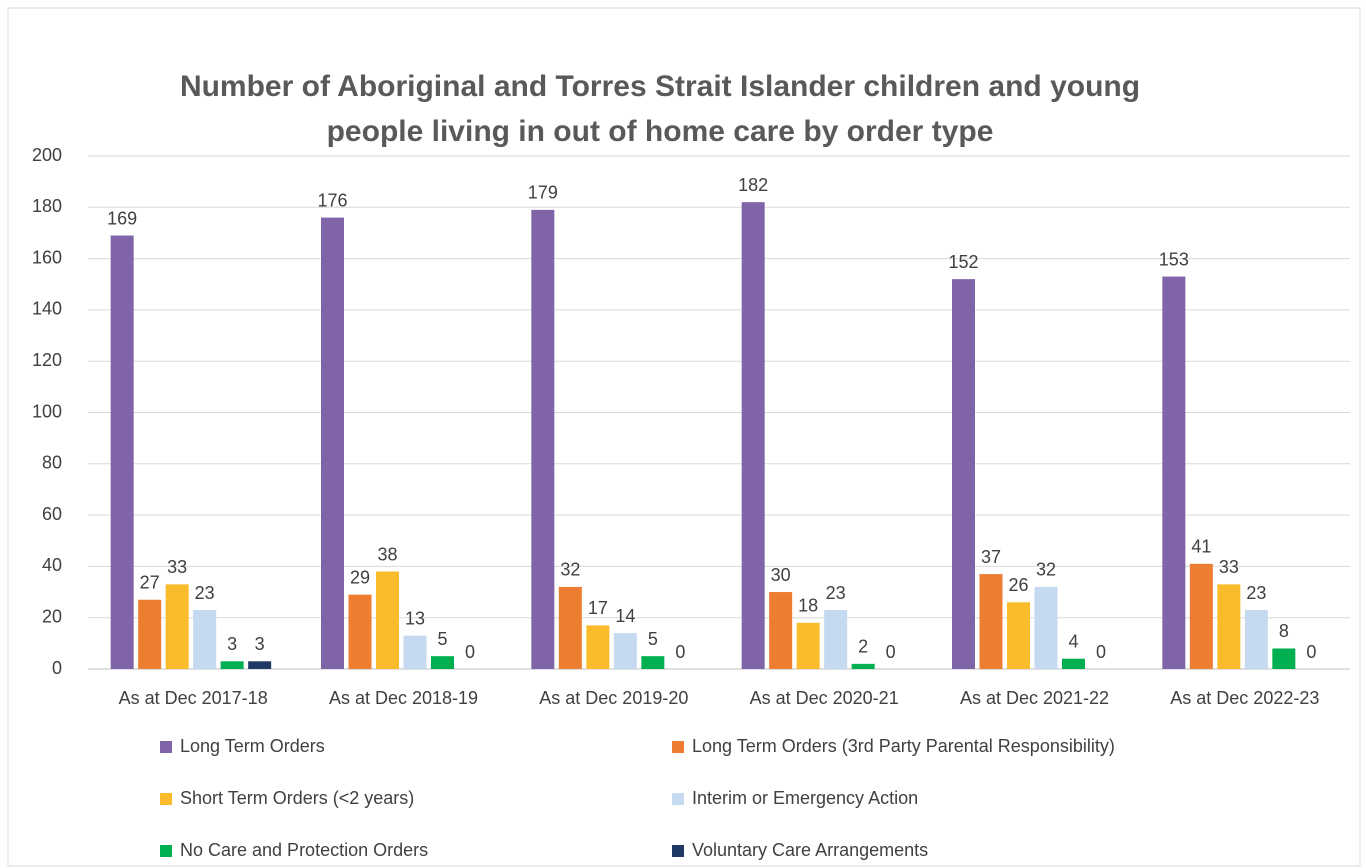 The image size is (1366, 868). I want to click on y-tick-label: 140, so click(47, 309).